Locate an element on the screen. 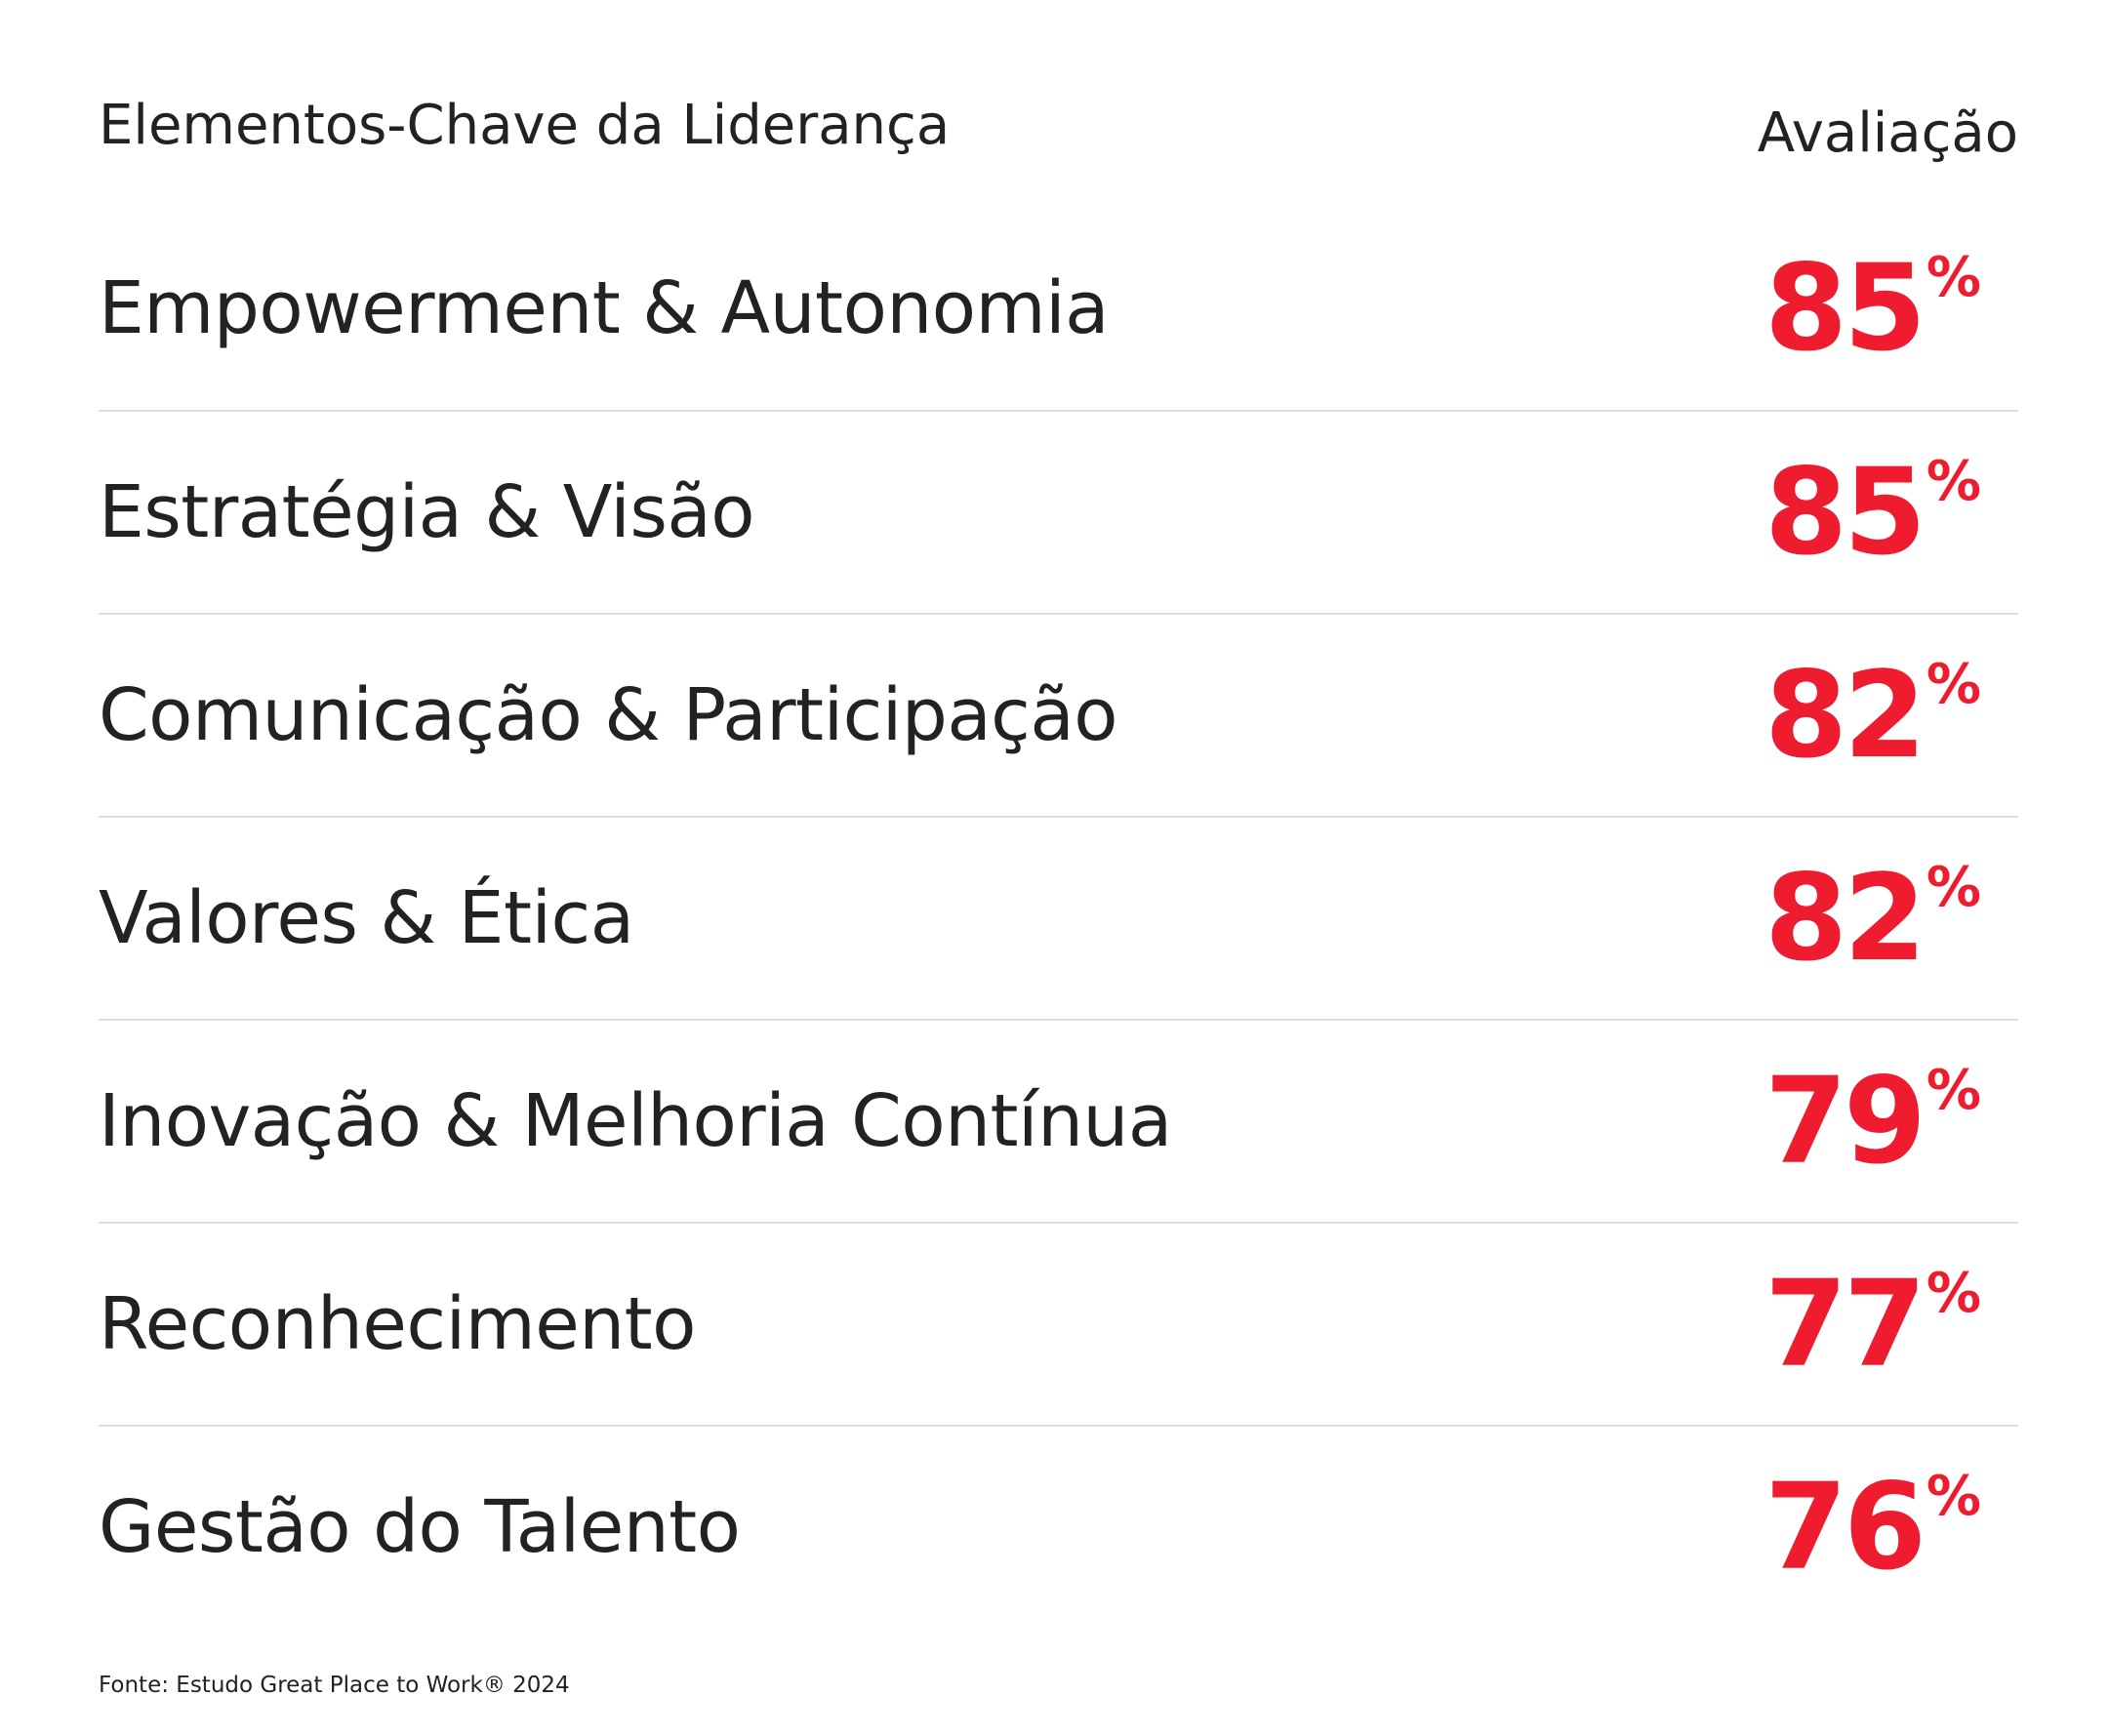 The image size is (2109, 1736). table-row: Estratégia & Visão 85% is located at coordinates (1058, 511).